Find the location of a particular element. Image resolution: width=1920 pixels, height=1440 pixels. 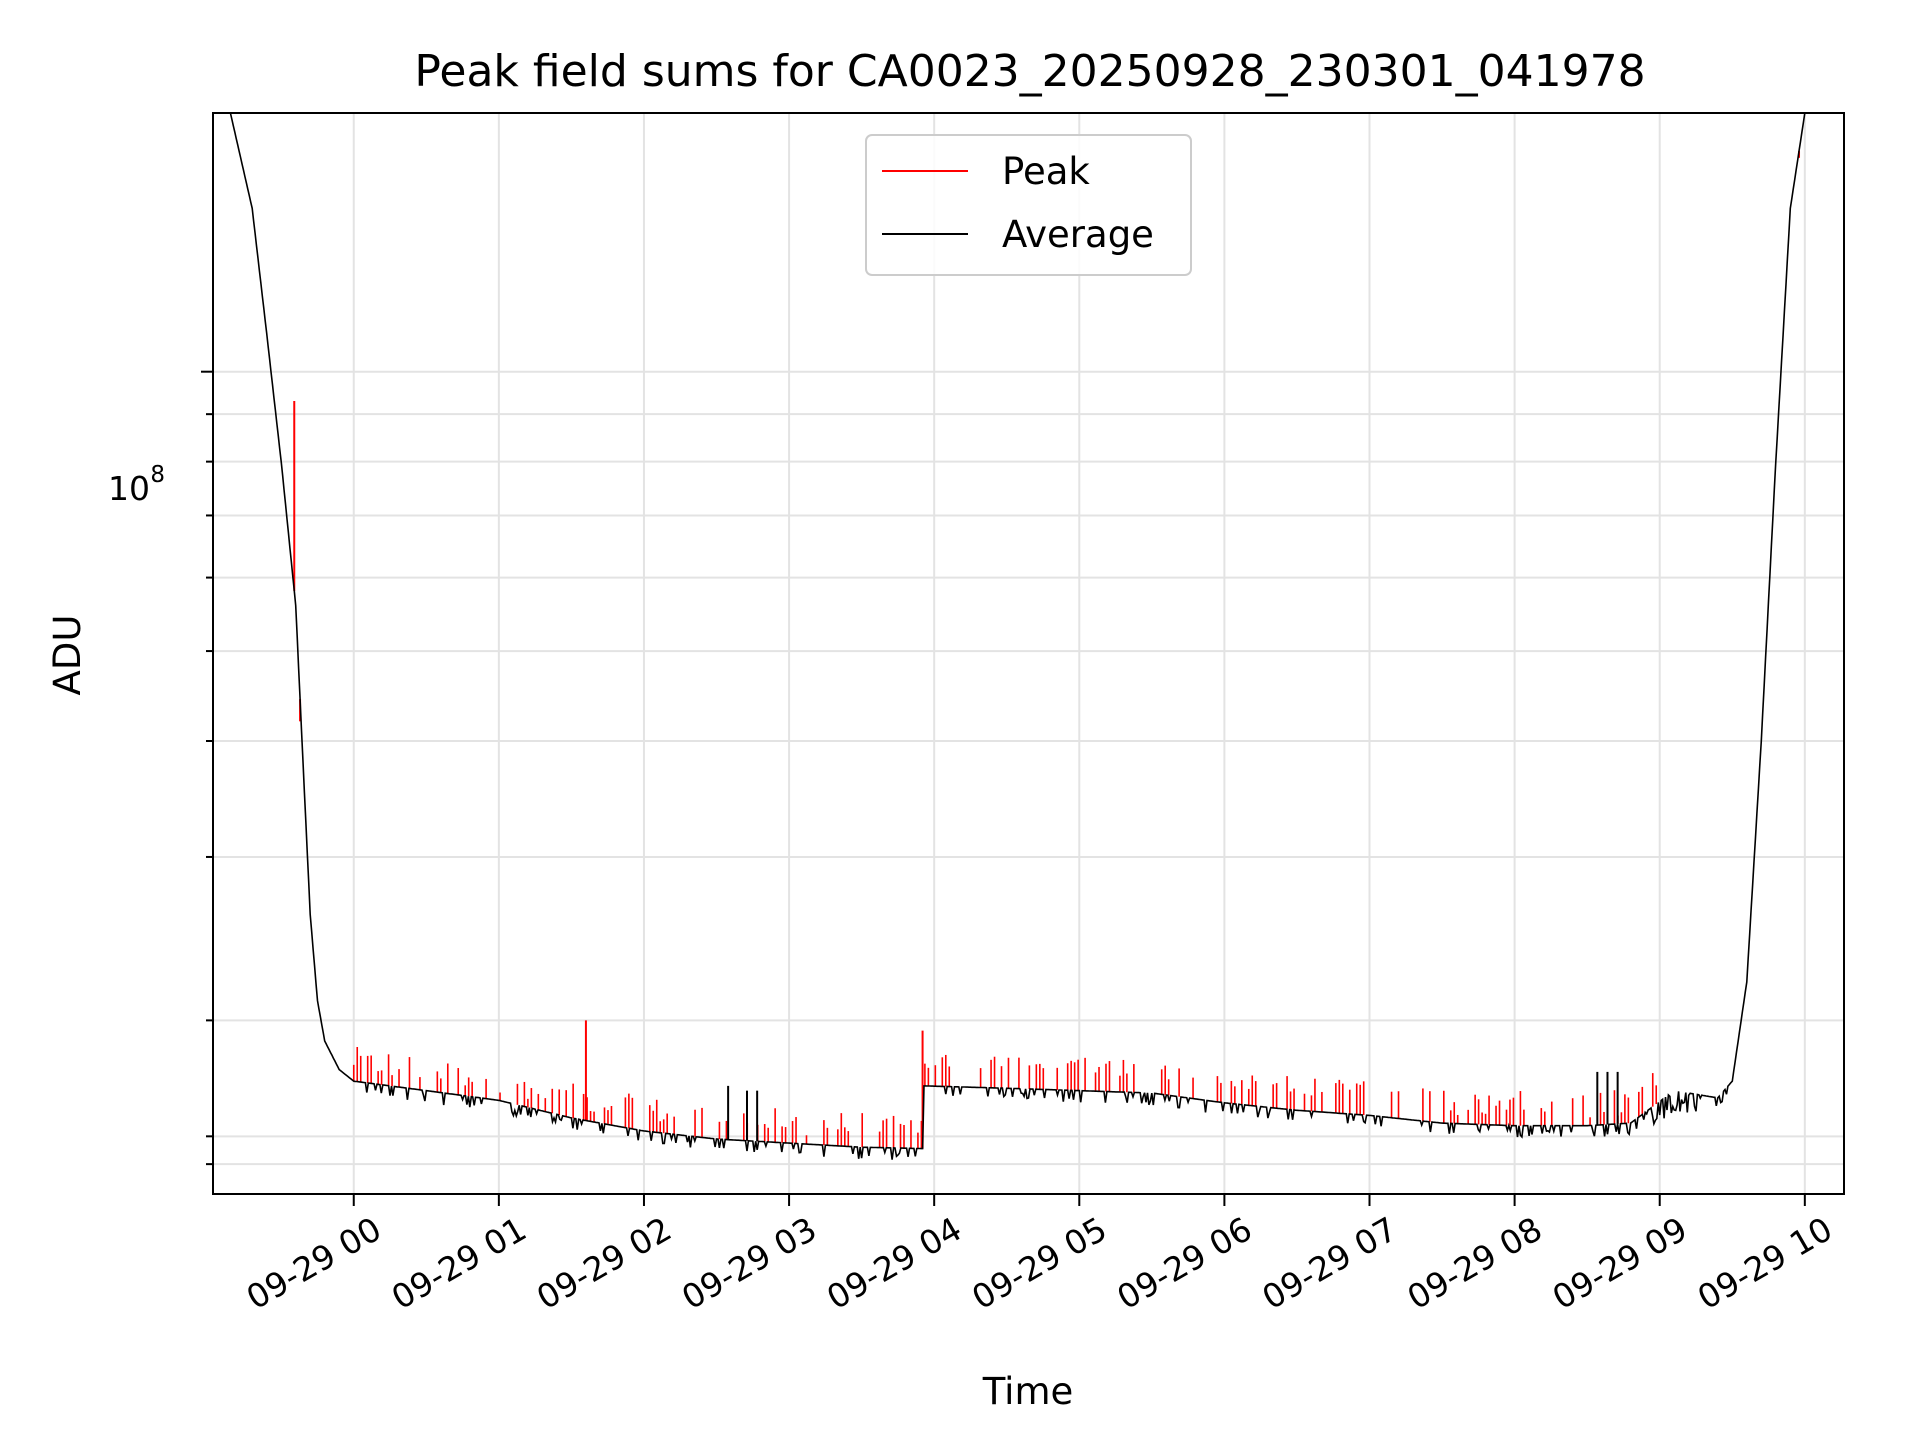

legend: Peak Average is located at coordinates (1028, 205).